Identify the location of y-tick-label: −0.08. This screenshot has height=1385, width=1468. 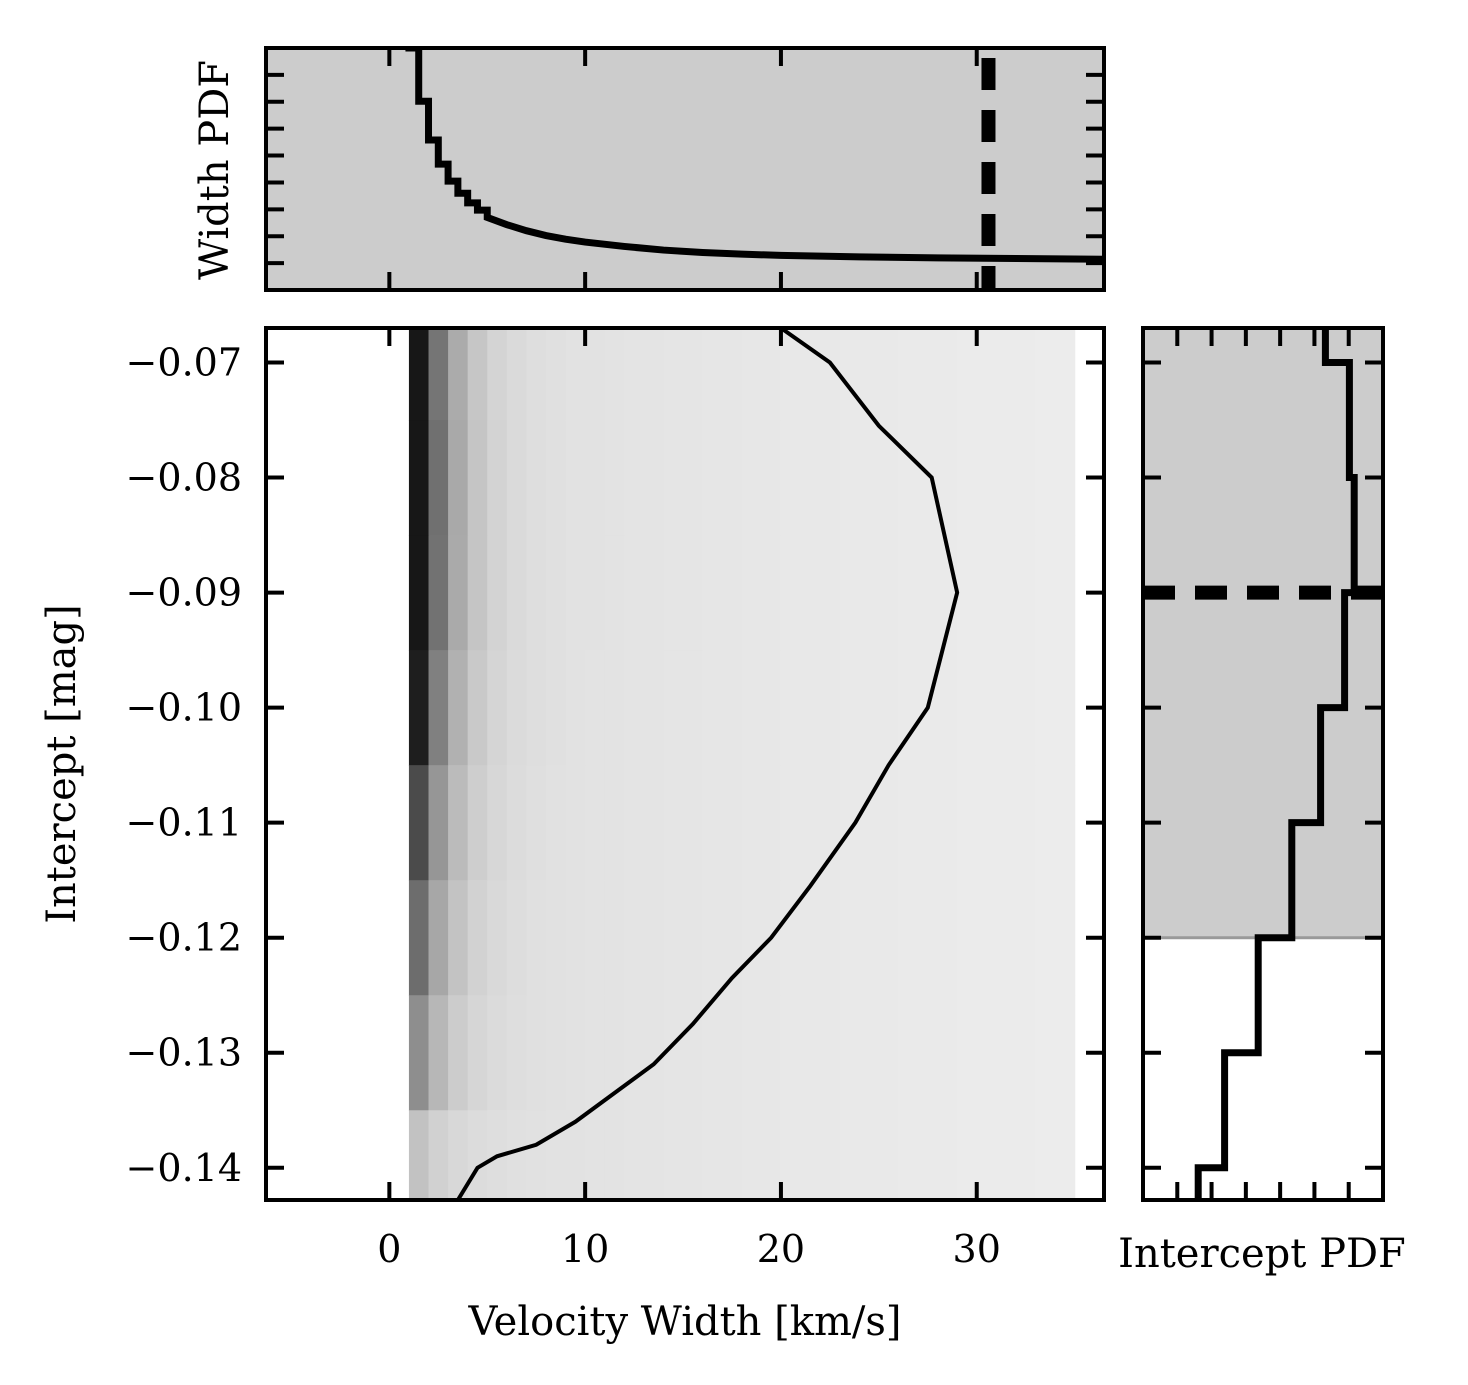
(184, 478).